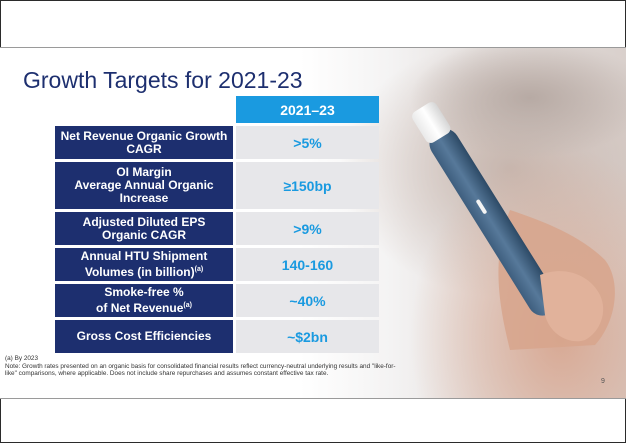  Describe the element at coordinates (307, 228) in the screenshot. I see `target-value: >9%` at that location.